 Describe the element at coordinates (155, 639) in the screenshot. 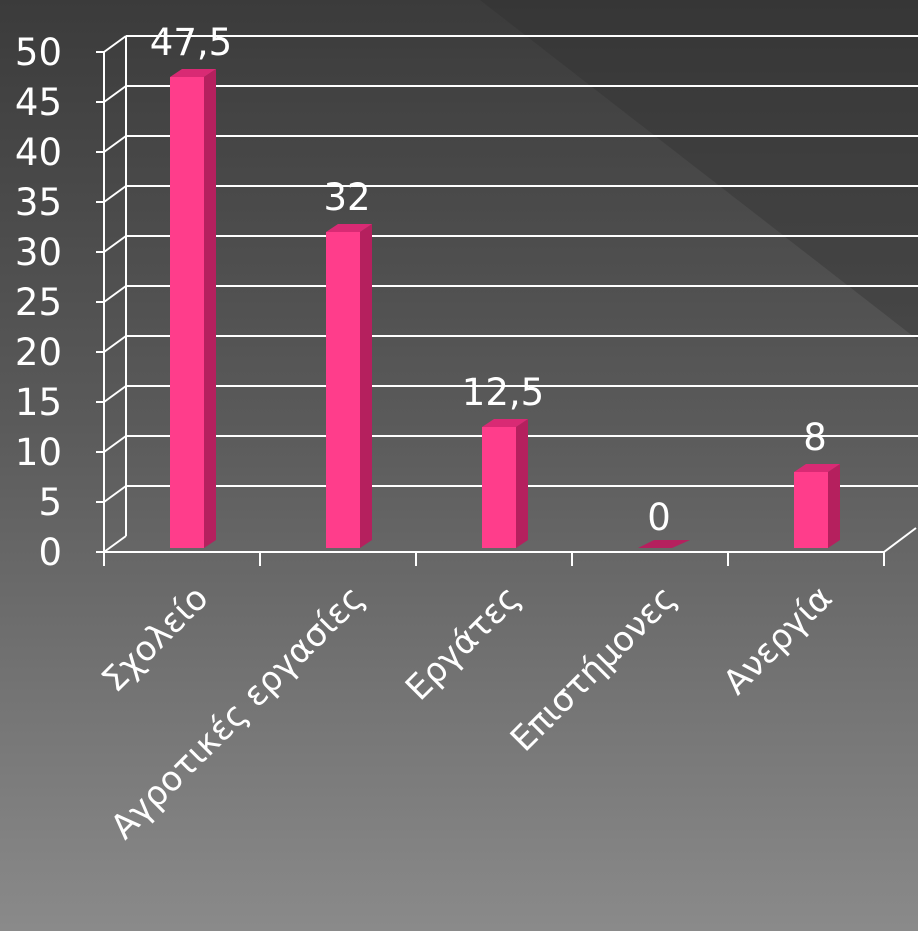

I see `category-label: Σχολείο` at that location.